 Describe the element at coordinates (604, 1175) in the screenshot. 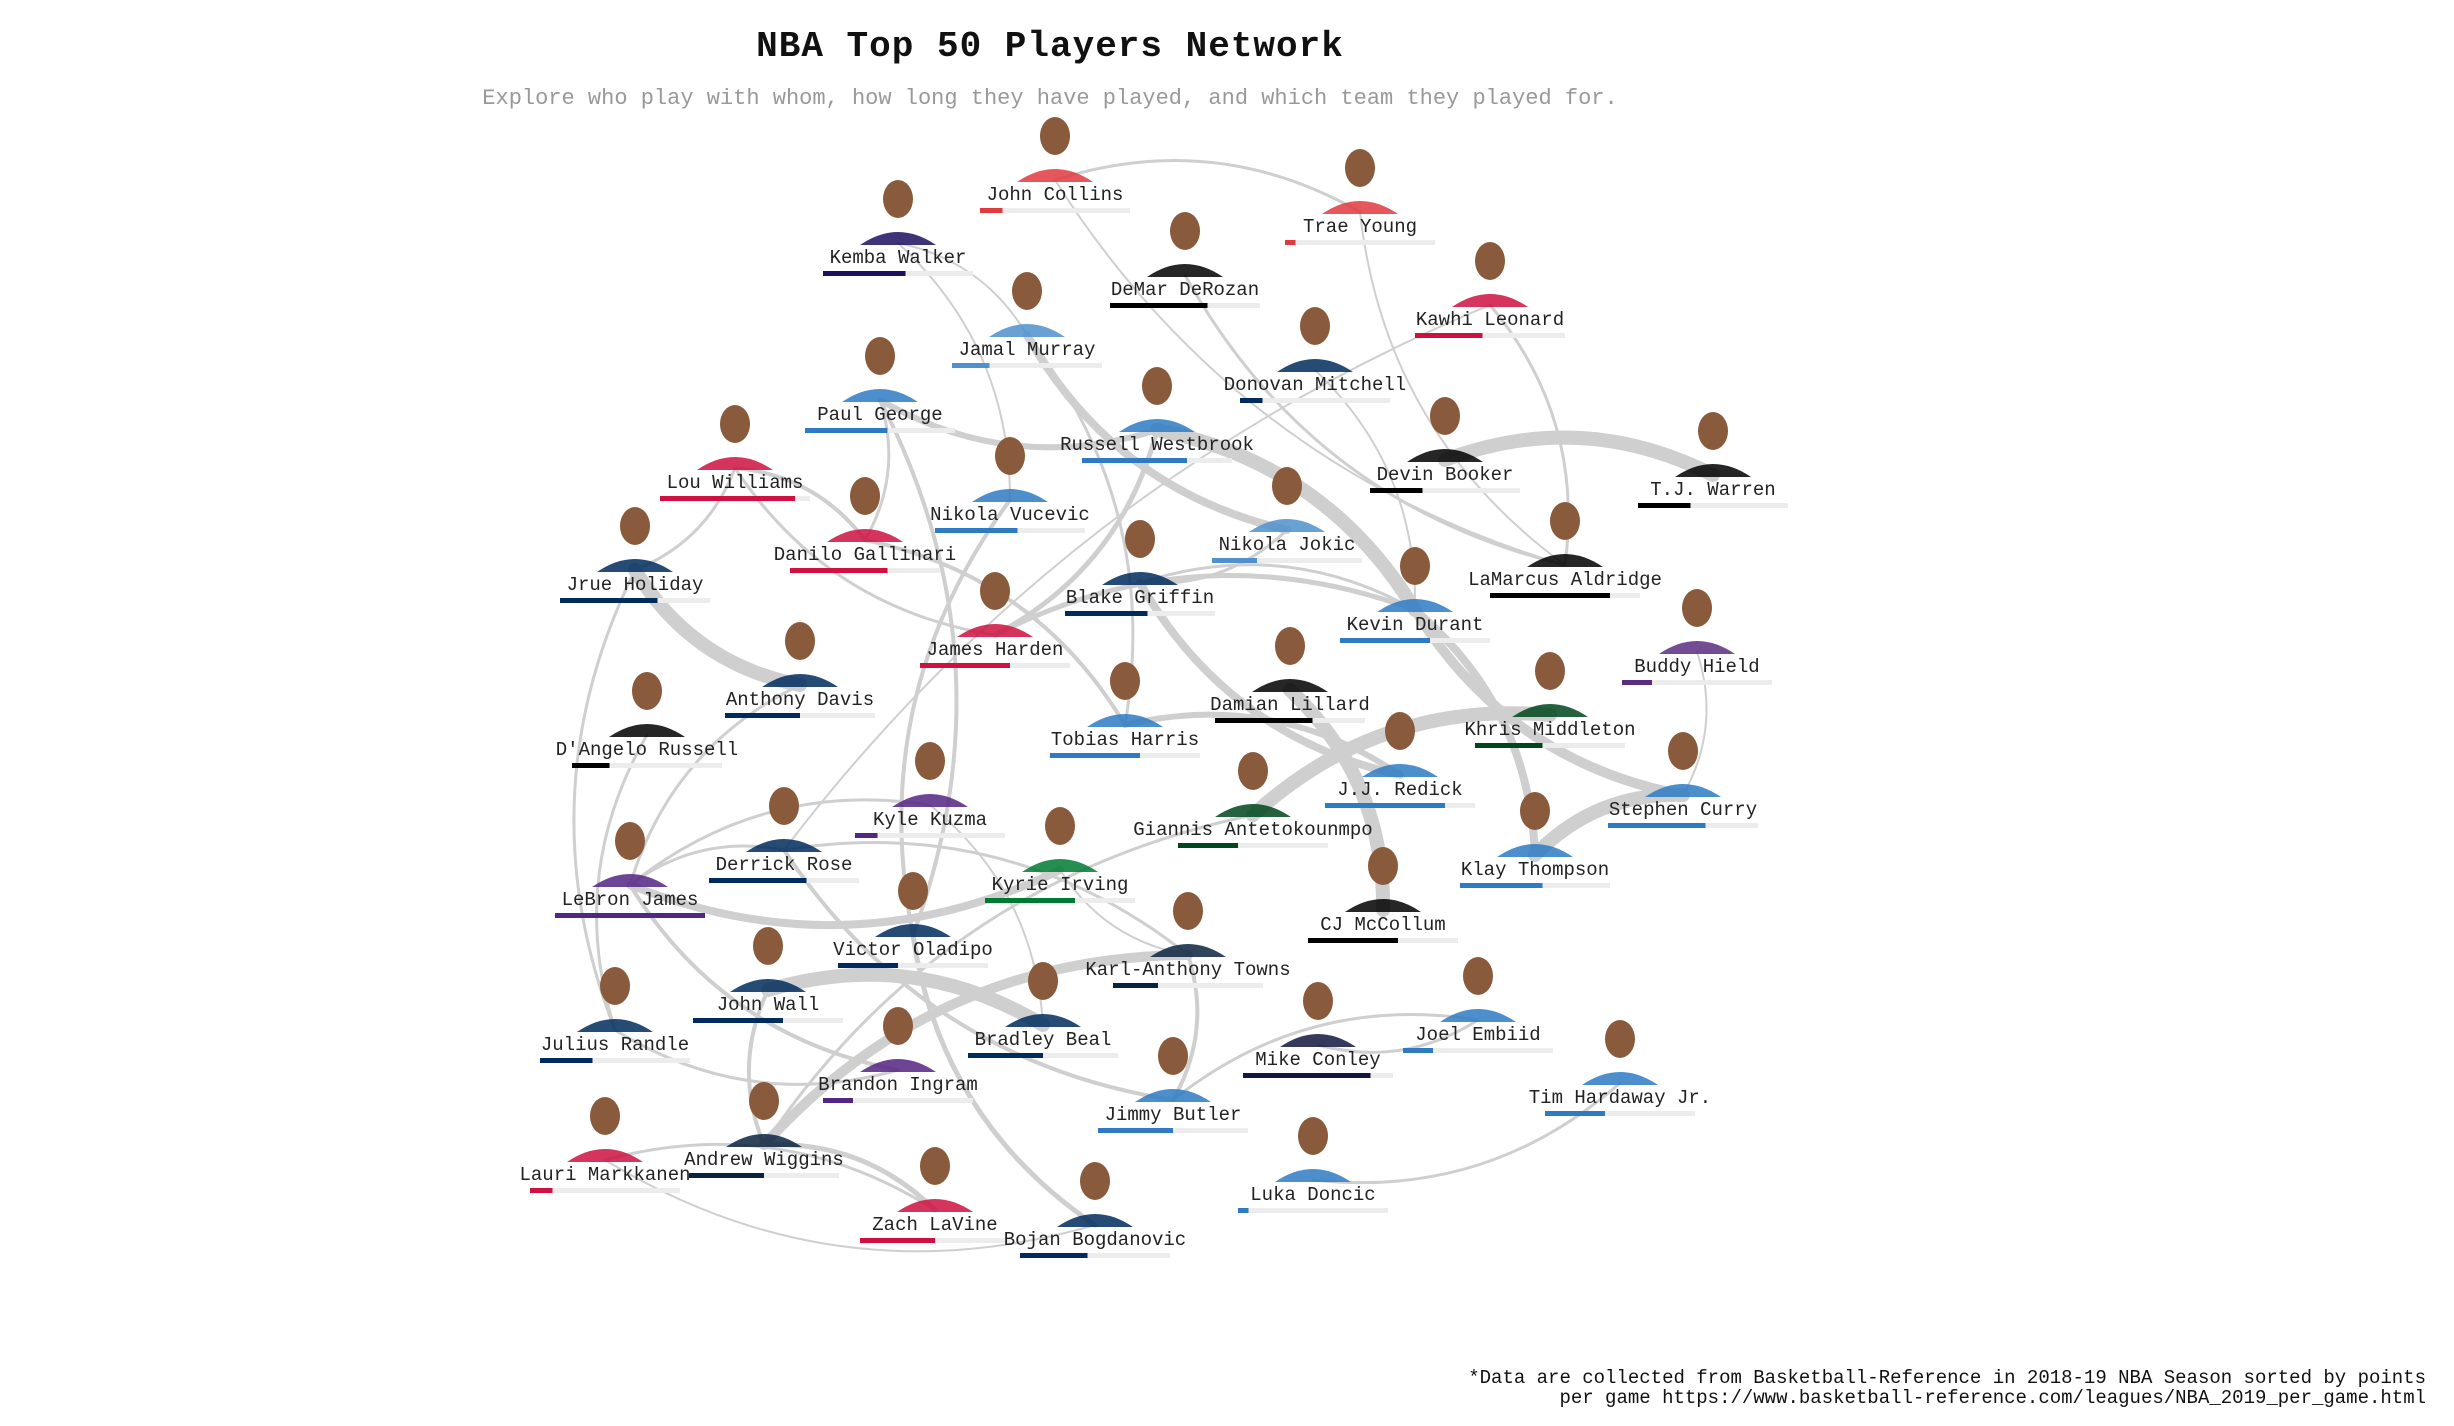

I see `player-name-label: Lauri Markkanen` at that location.